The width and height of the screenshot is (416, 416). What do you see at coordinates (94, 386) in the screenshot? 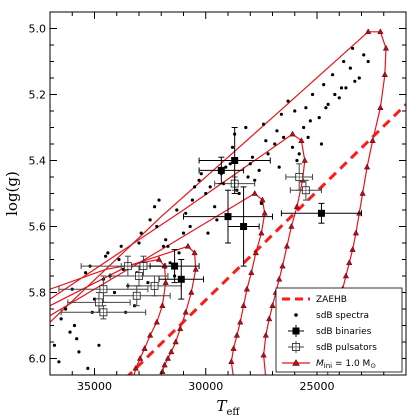
I see `x-tick-label: 35000` at bounding box center [94, 386].